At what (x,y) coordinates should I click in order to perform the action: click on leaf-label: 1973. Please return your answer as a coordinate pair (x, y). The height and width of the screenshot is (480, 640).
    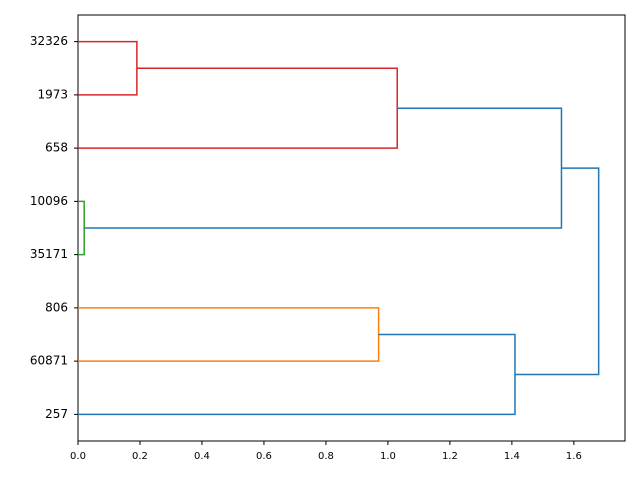
    Looking at the image, I should click on (52, 94).